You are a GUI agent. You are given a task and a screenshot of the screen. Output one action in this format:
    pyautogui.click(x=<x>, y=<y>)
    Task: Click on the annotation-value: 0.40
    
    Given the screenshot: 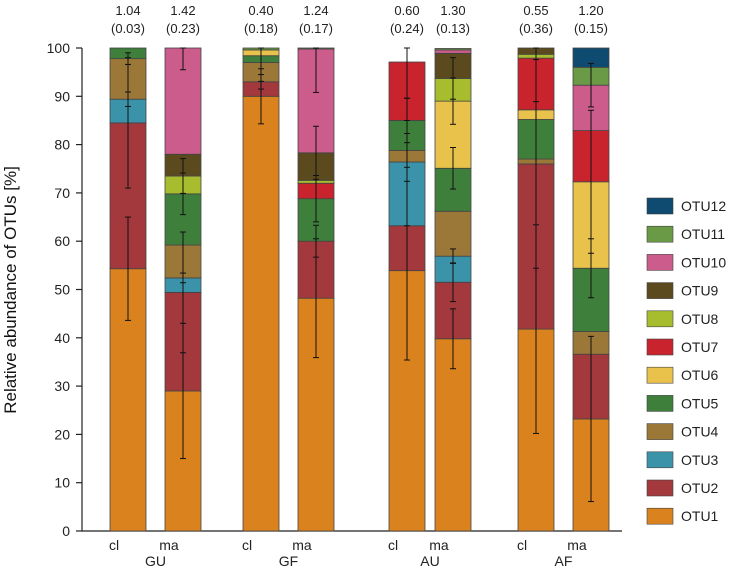 What is the action you would take?
    pyautogui.click(x=260, y=10)
    